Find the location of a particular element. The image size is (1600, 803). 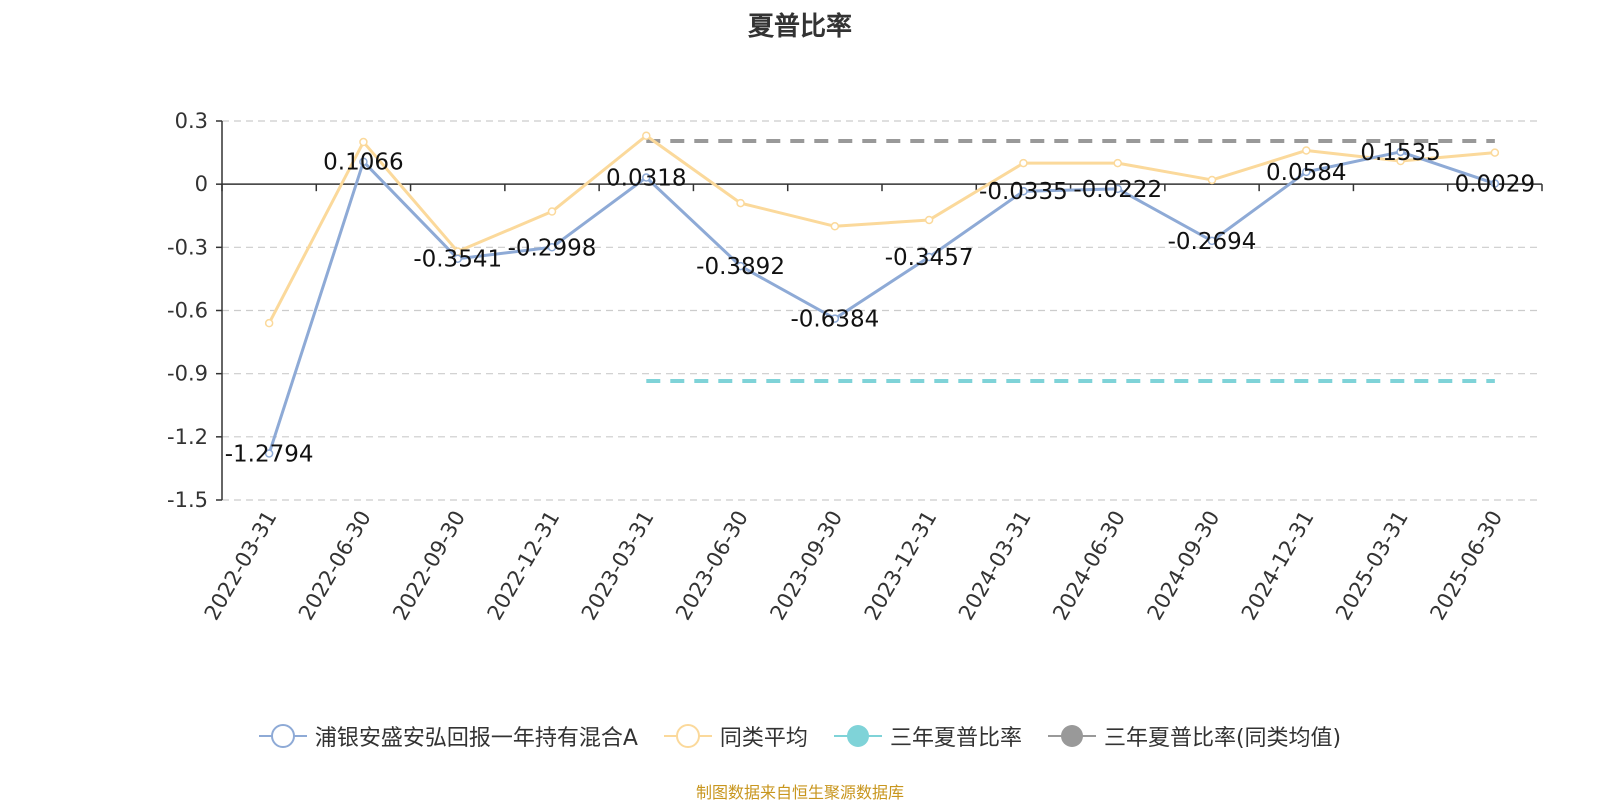

fund-data-label: 0.1066 is located at coordinates (363, 163).